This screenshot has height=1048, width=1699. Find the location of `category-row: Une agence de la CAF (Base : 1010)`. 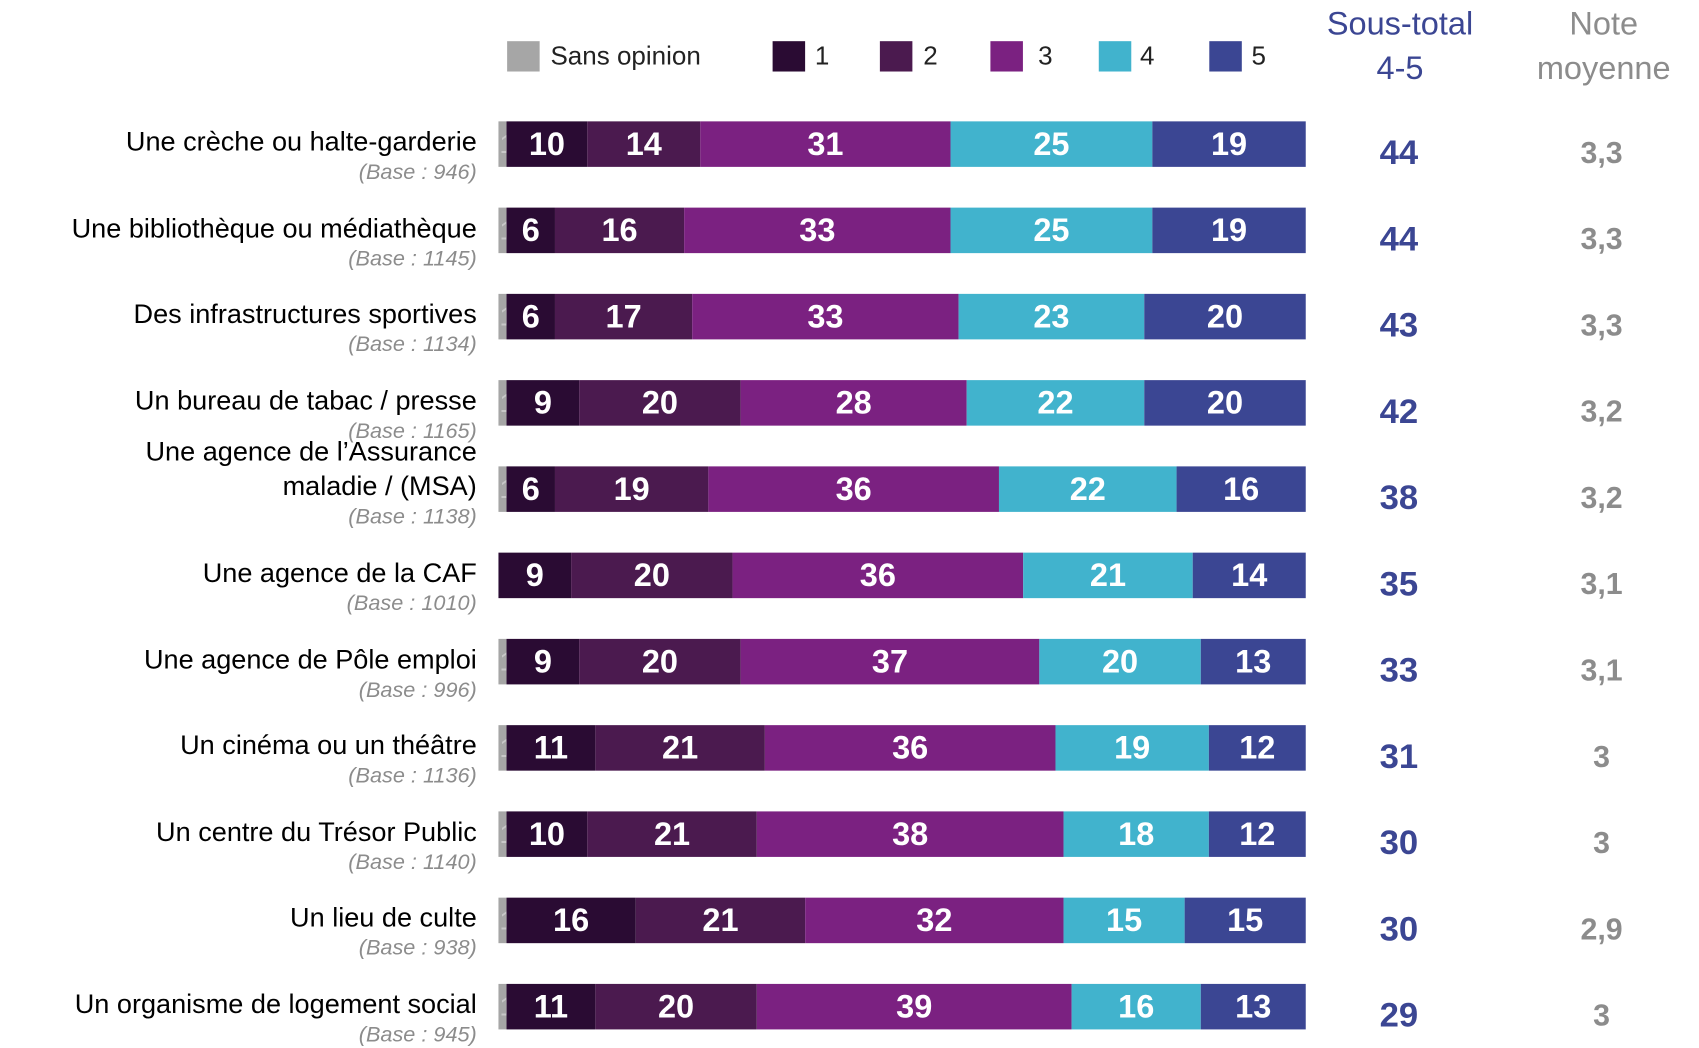

category-row: Une agence de la CAF (Base : 1010) is located at coordinates (340, 586).